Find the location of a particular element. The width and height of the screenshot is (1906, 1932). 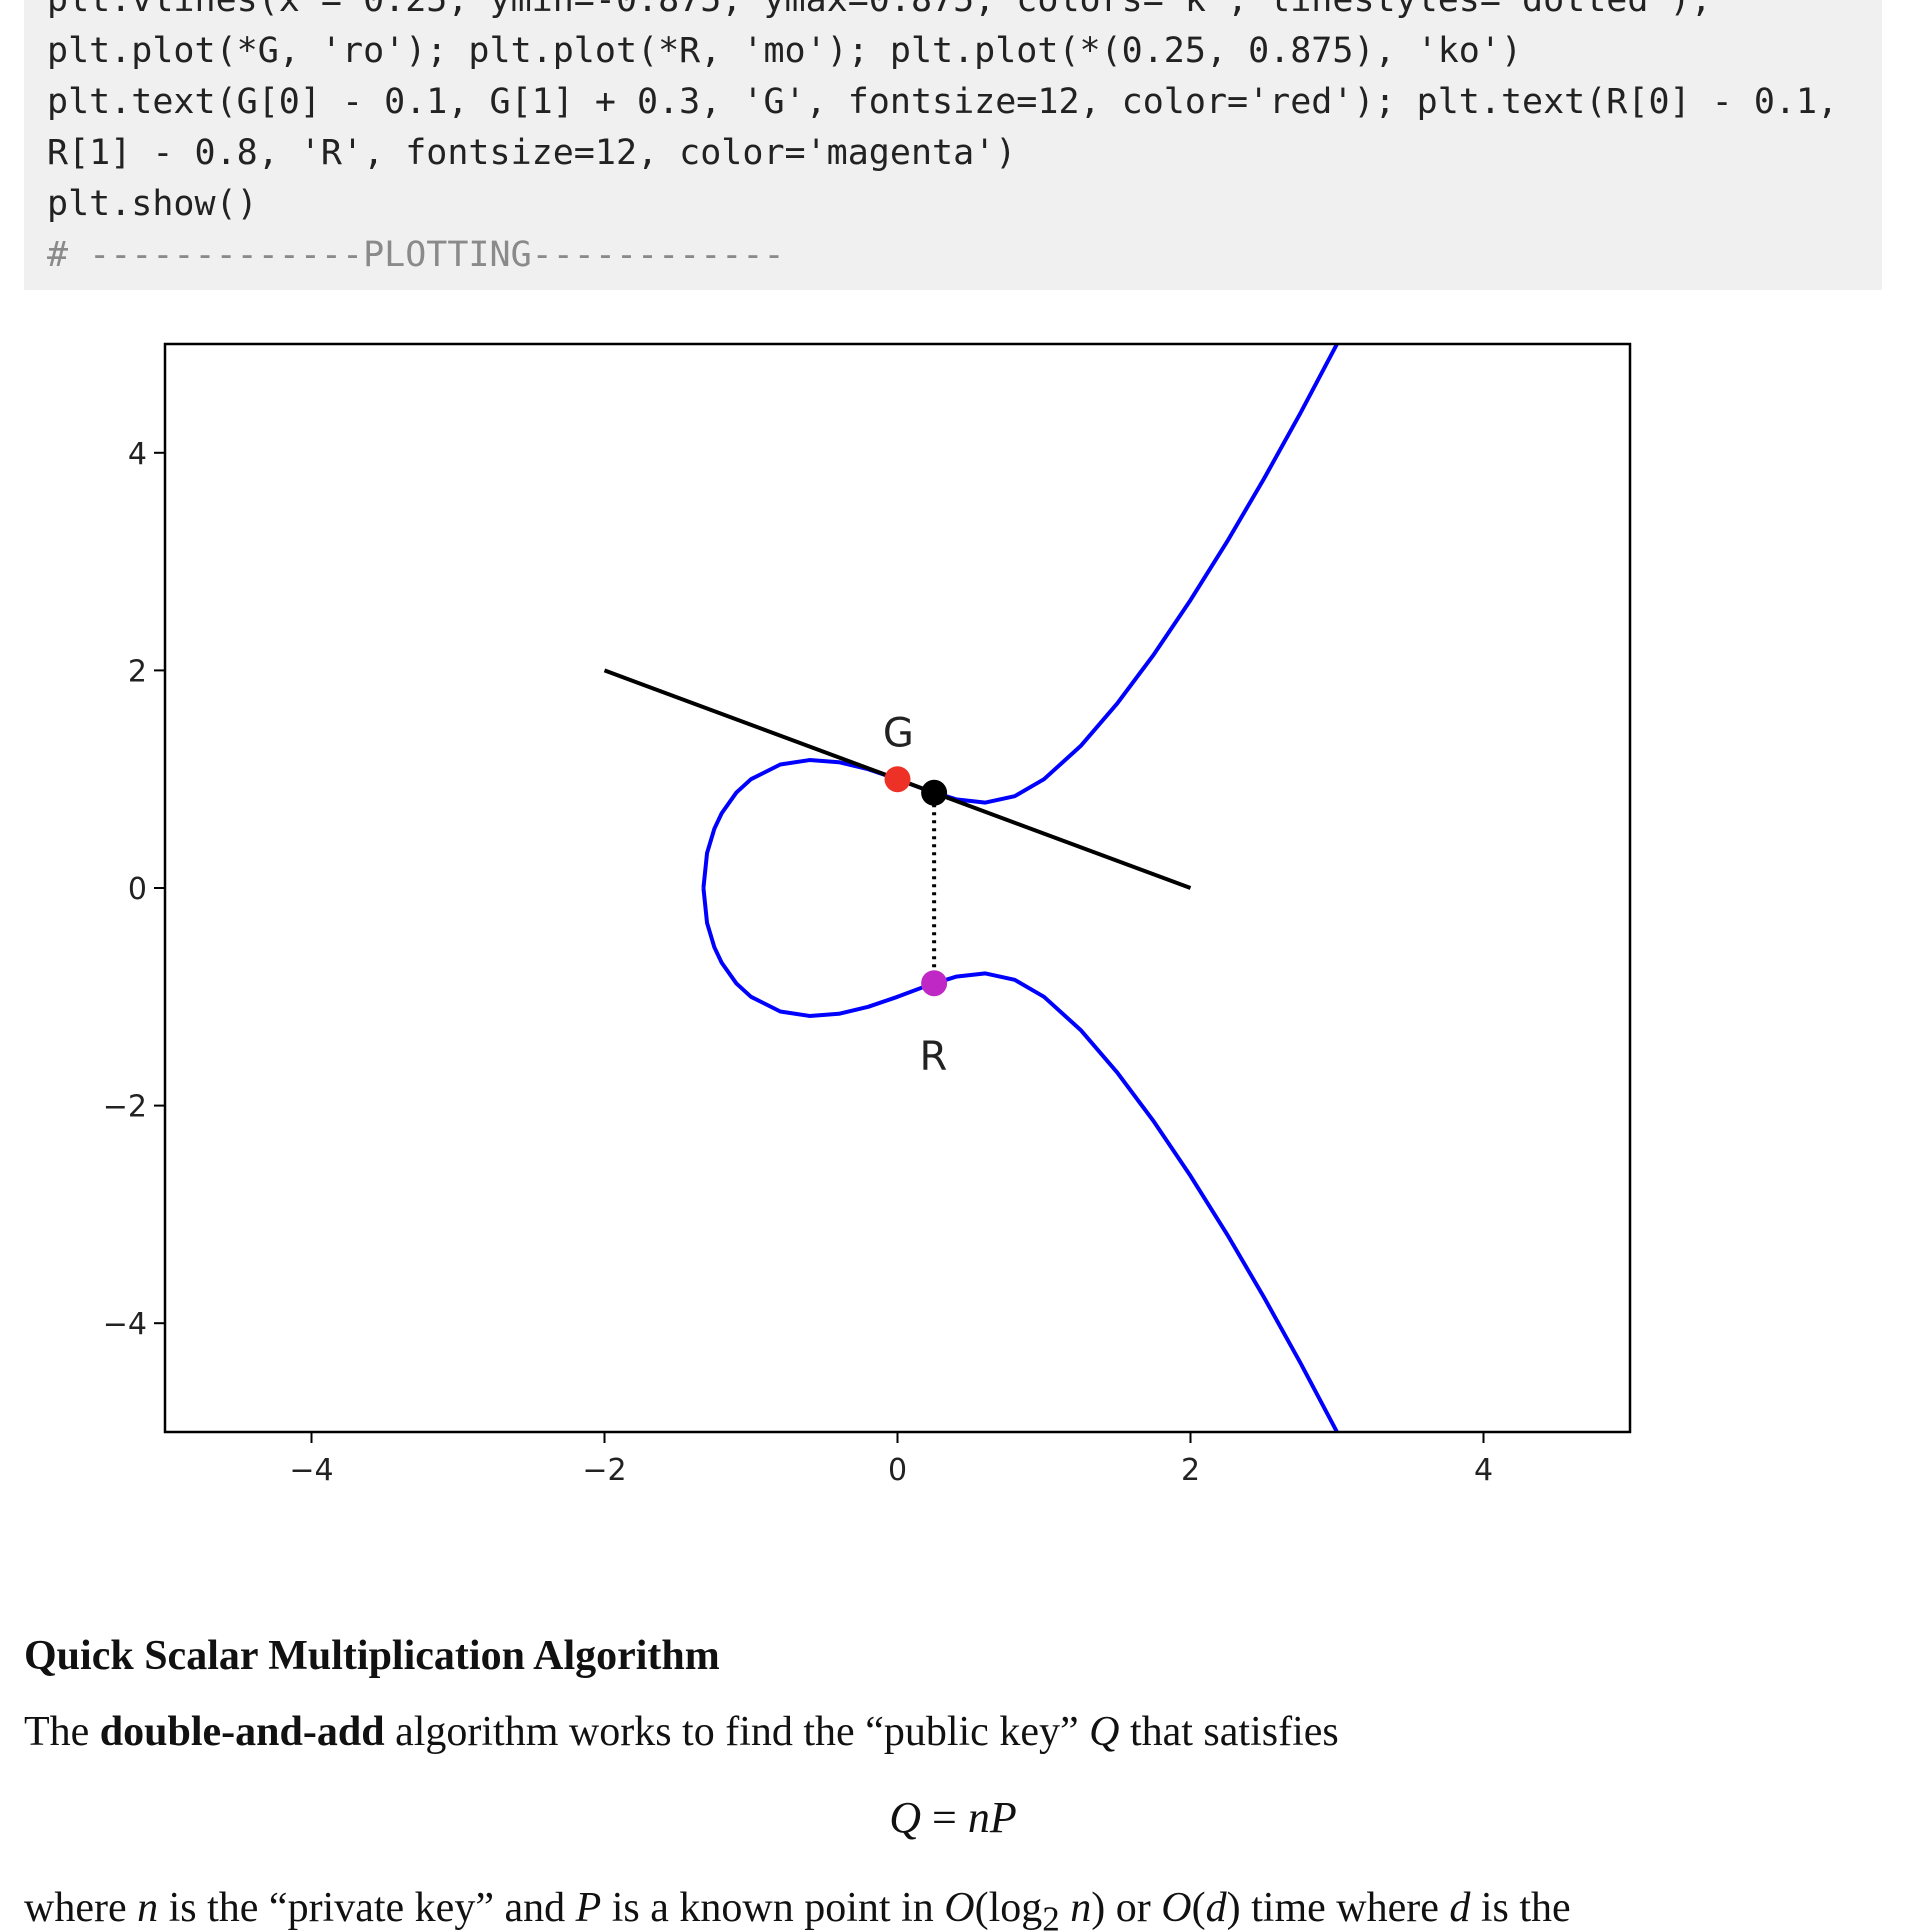

text: The is located at coordinates (62, 1732).